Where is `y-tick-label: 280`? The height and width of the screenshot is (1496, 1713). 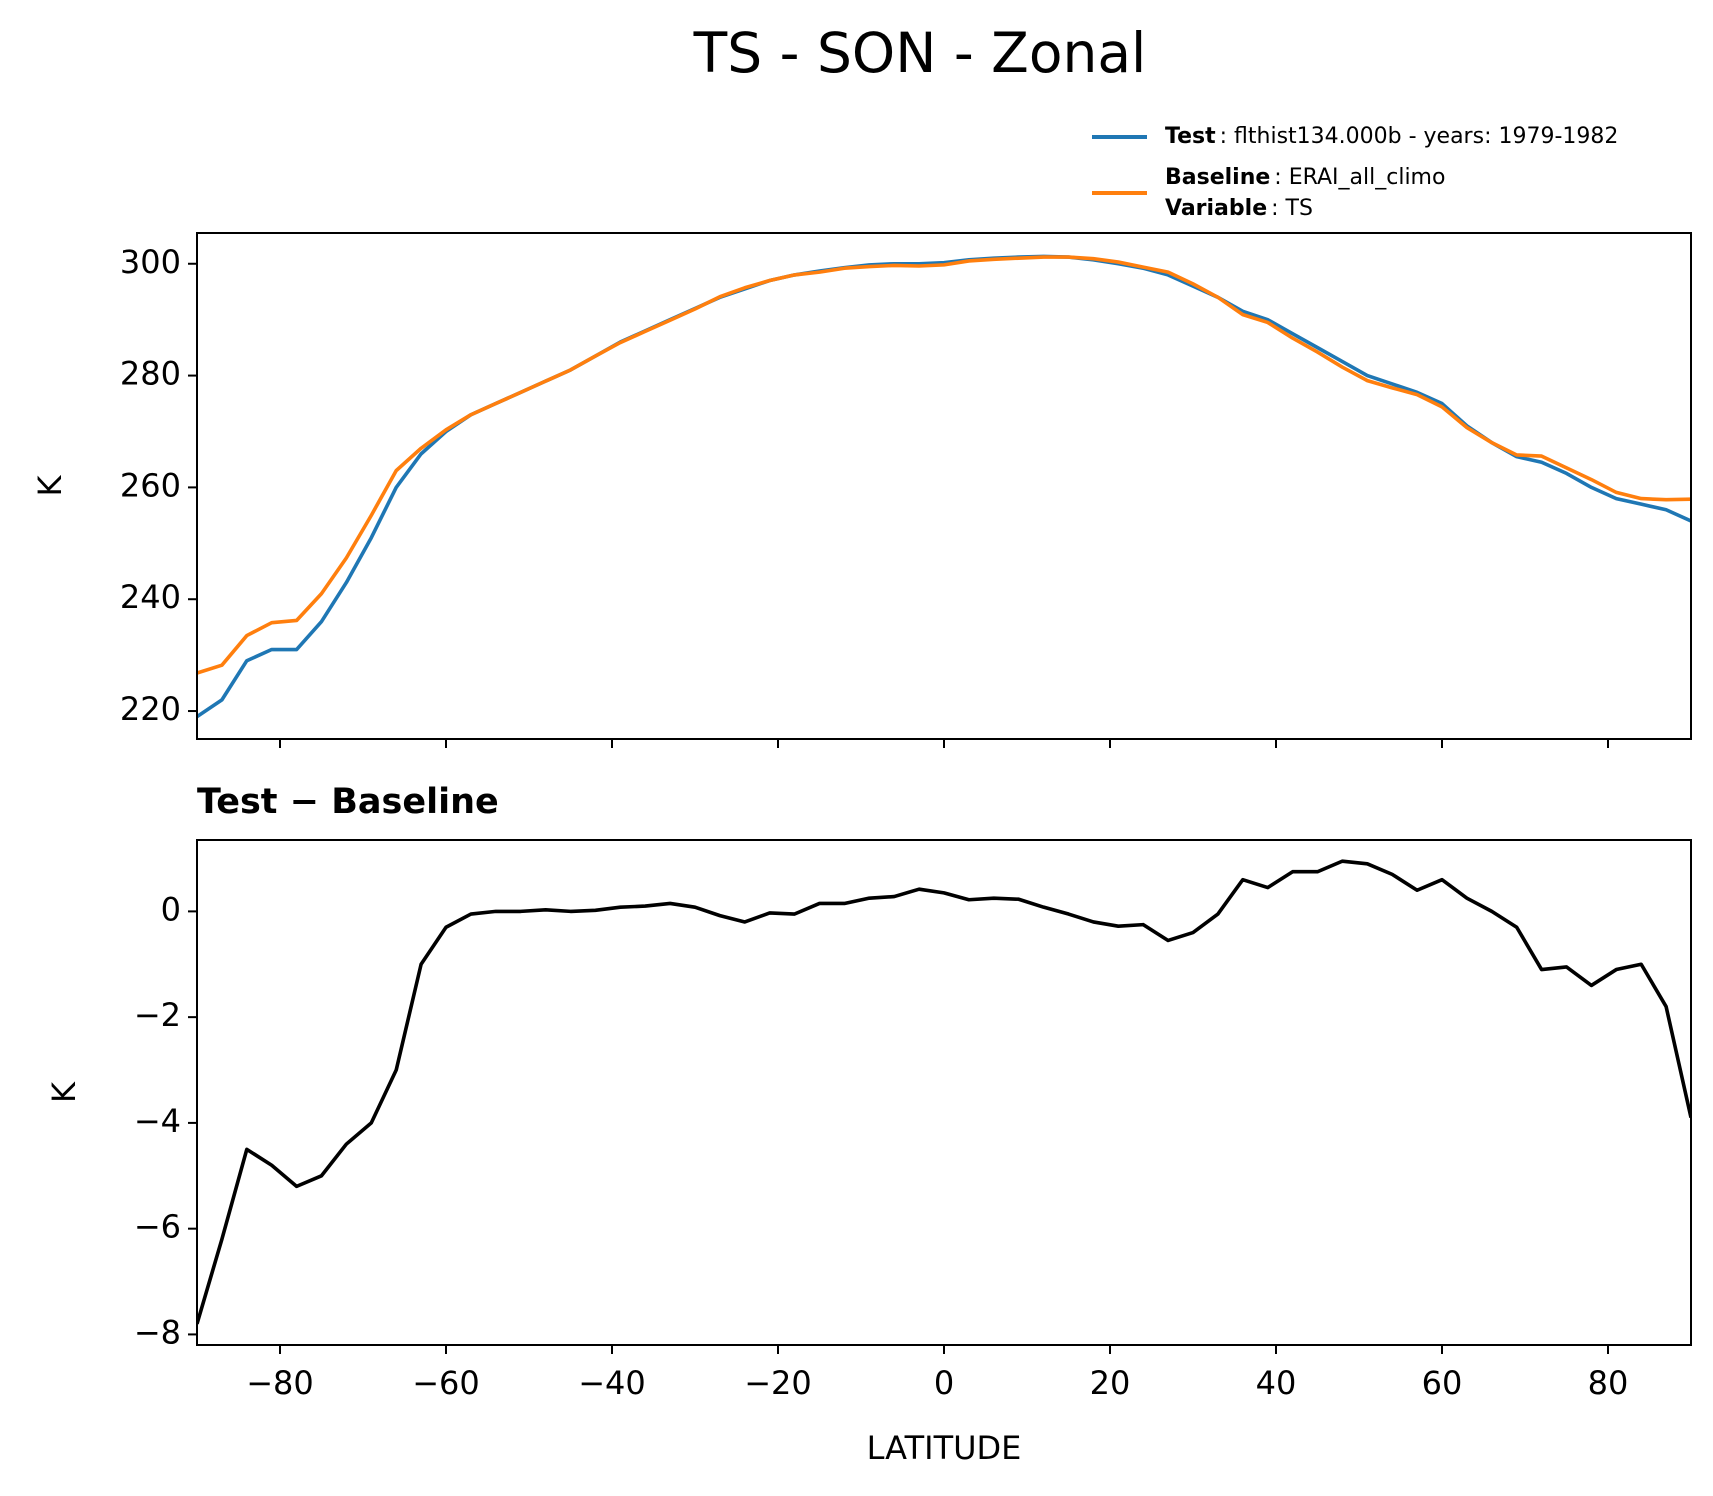
y-tick-label: 280 is located at coordinates (150, 374).